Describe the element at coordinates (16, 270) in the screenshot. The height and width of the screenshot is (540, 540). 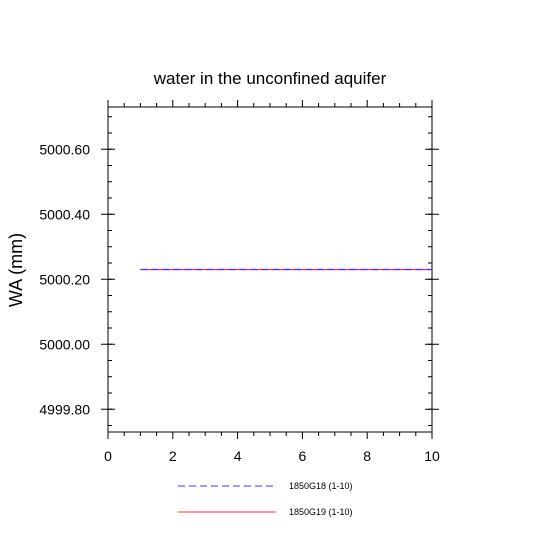
I see `y-axis-label: WA (mm)` at that location.